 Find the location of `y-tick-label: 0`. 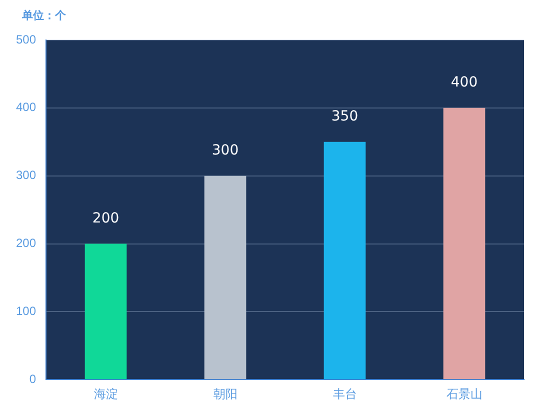

y-tick-label: 0 is located at coordinates (32, 379).